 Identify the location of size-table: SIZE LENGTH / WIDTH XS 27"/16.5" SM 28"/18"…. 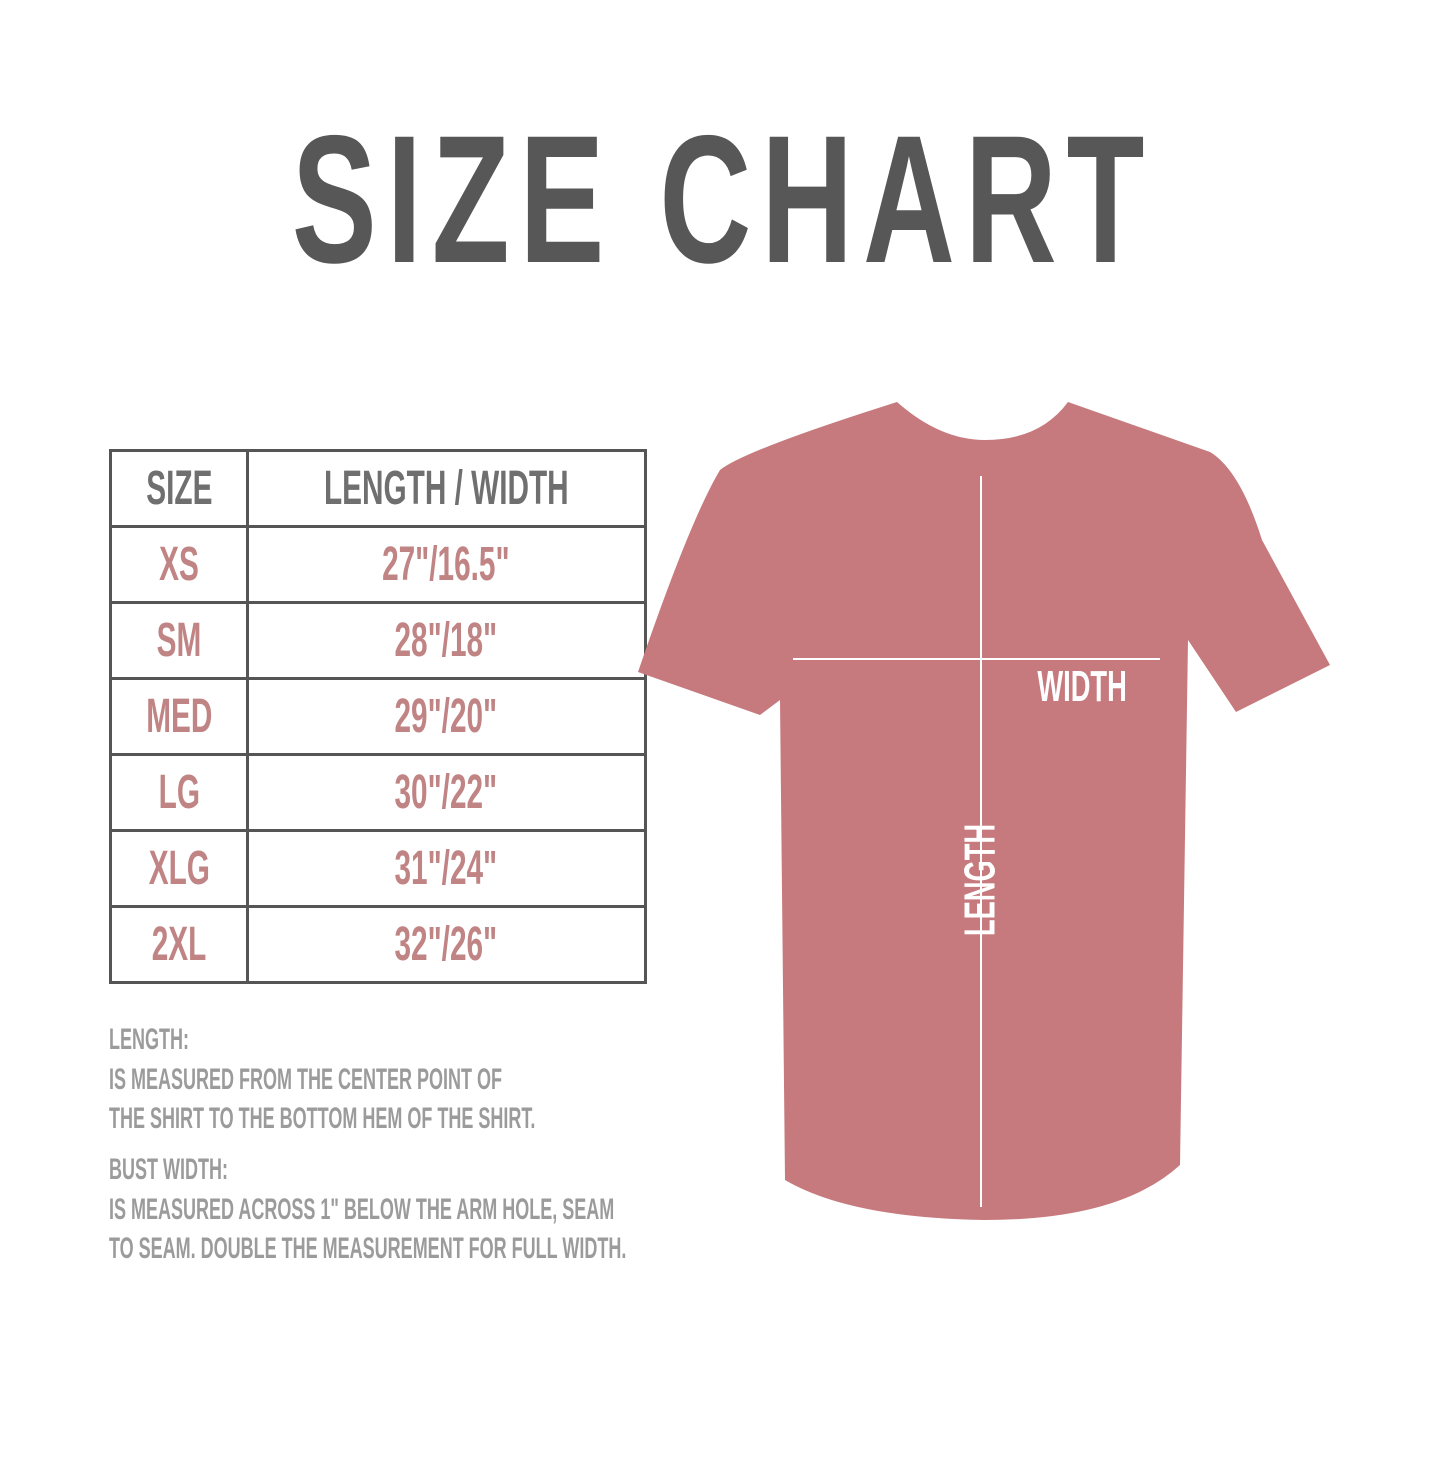
(378, 716).